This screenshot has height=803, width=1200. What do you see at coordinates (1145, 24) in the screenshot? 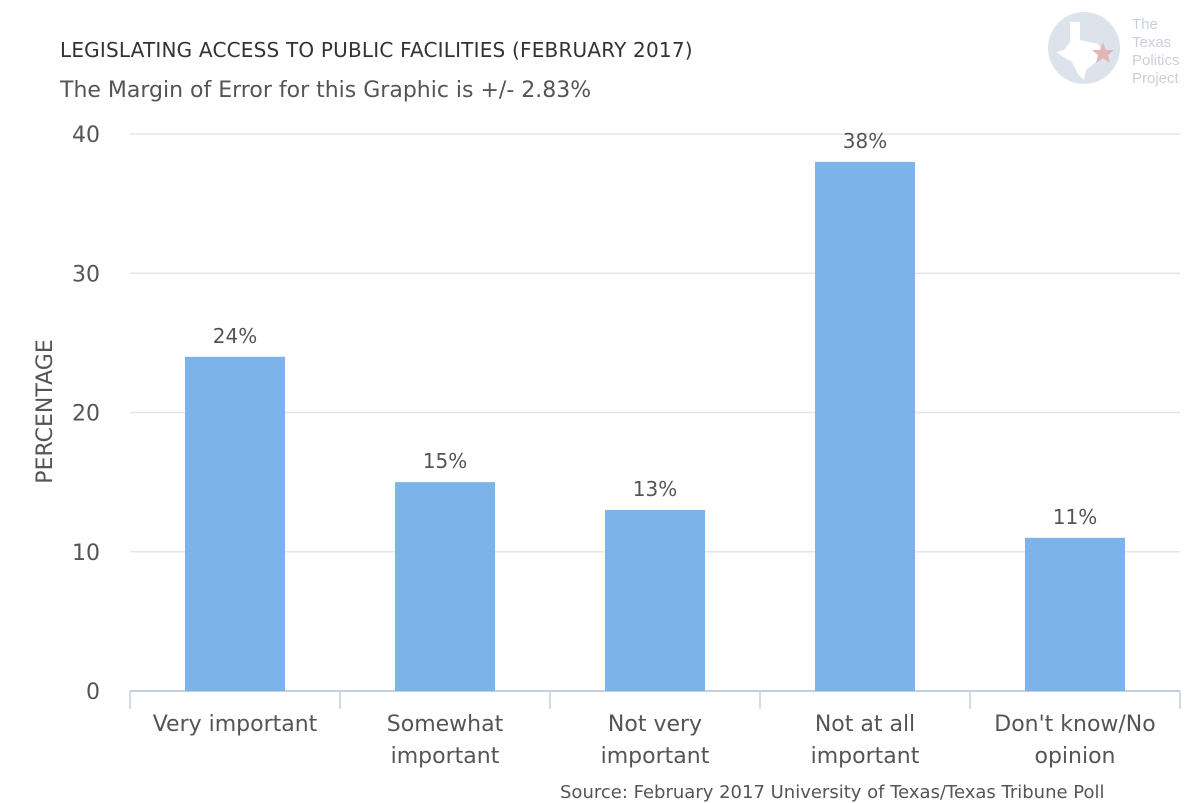
I see `logo-line-1: The` at bounding box center [1145, 24].